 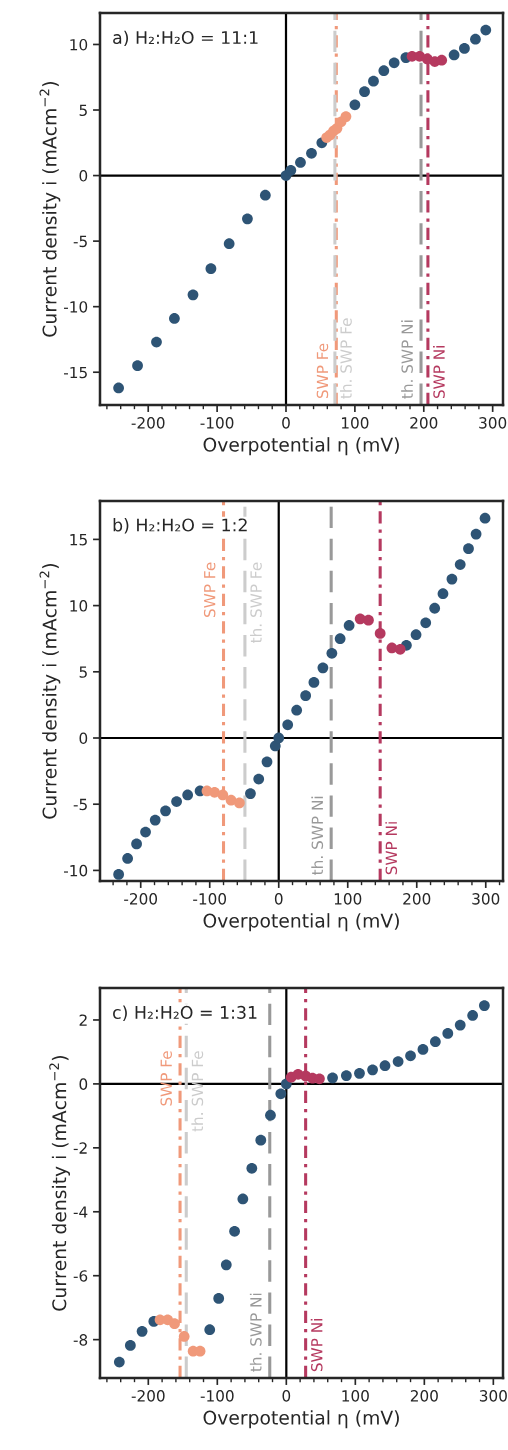 I want to click on ref-line-label: SWP Ni, so click(x=316, y=1345).